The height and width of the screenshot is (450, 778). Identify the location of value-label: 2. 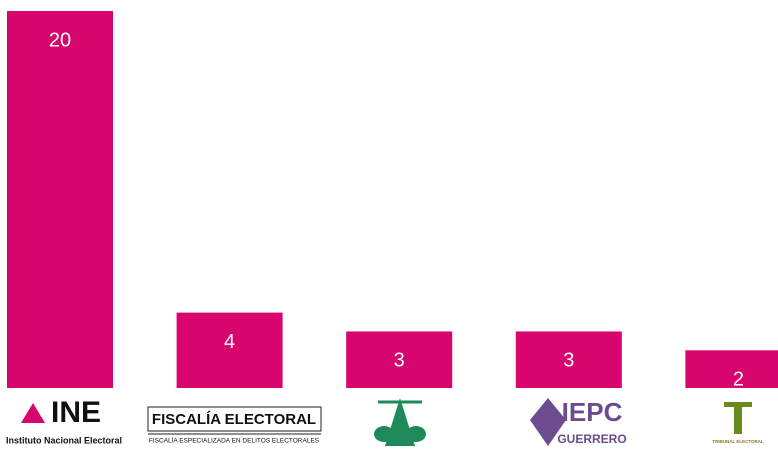
(738, 380).